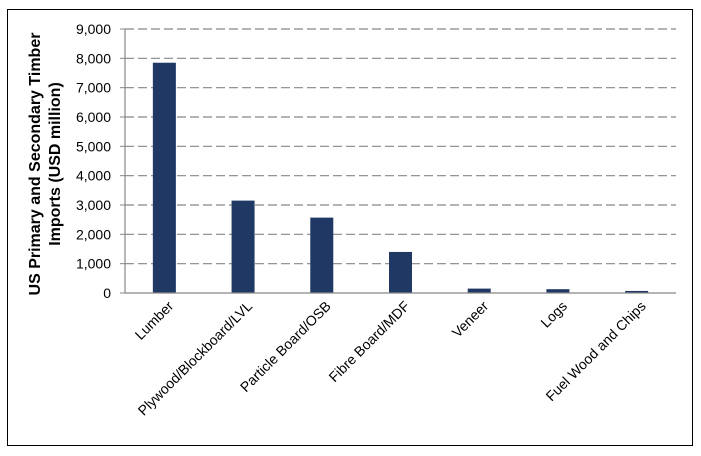 This screenshot has width=701, height=456. What do you see at coordinates (322, 255) in the screenshot?
I see `bar-particle-board-osb` at bounding box center [322, 255].